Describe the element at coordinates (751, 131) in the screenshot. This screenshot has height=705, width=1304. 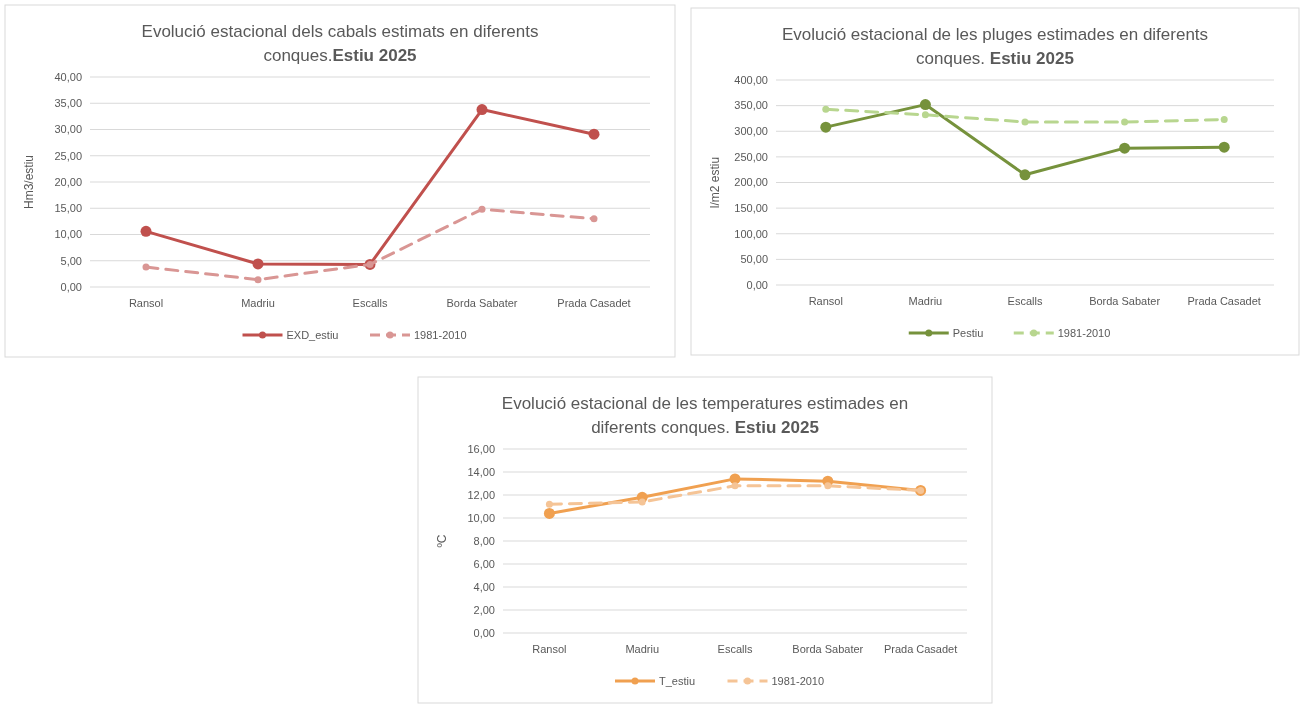
I see `y-tick-label: 300,00` at that location.